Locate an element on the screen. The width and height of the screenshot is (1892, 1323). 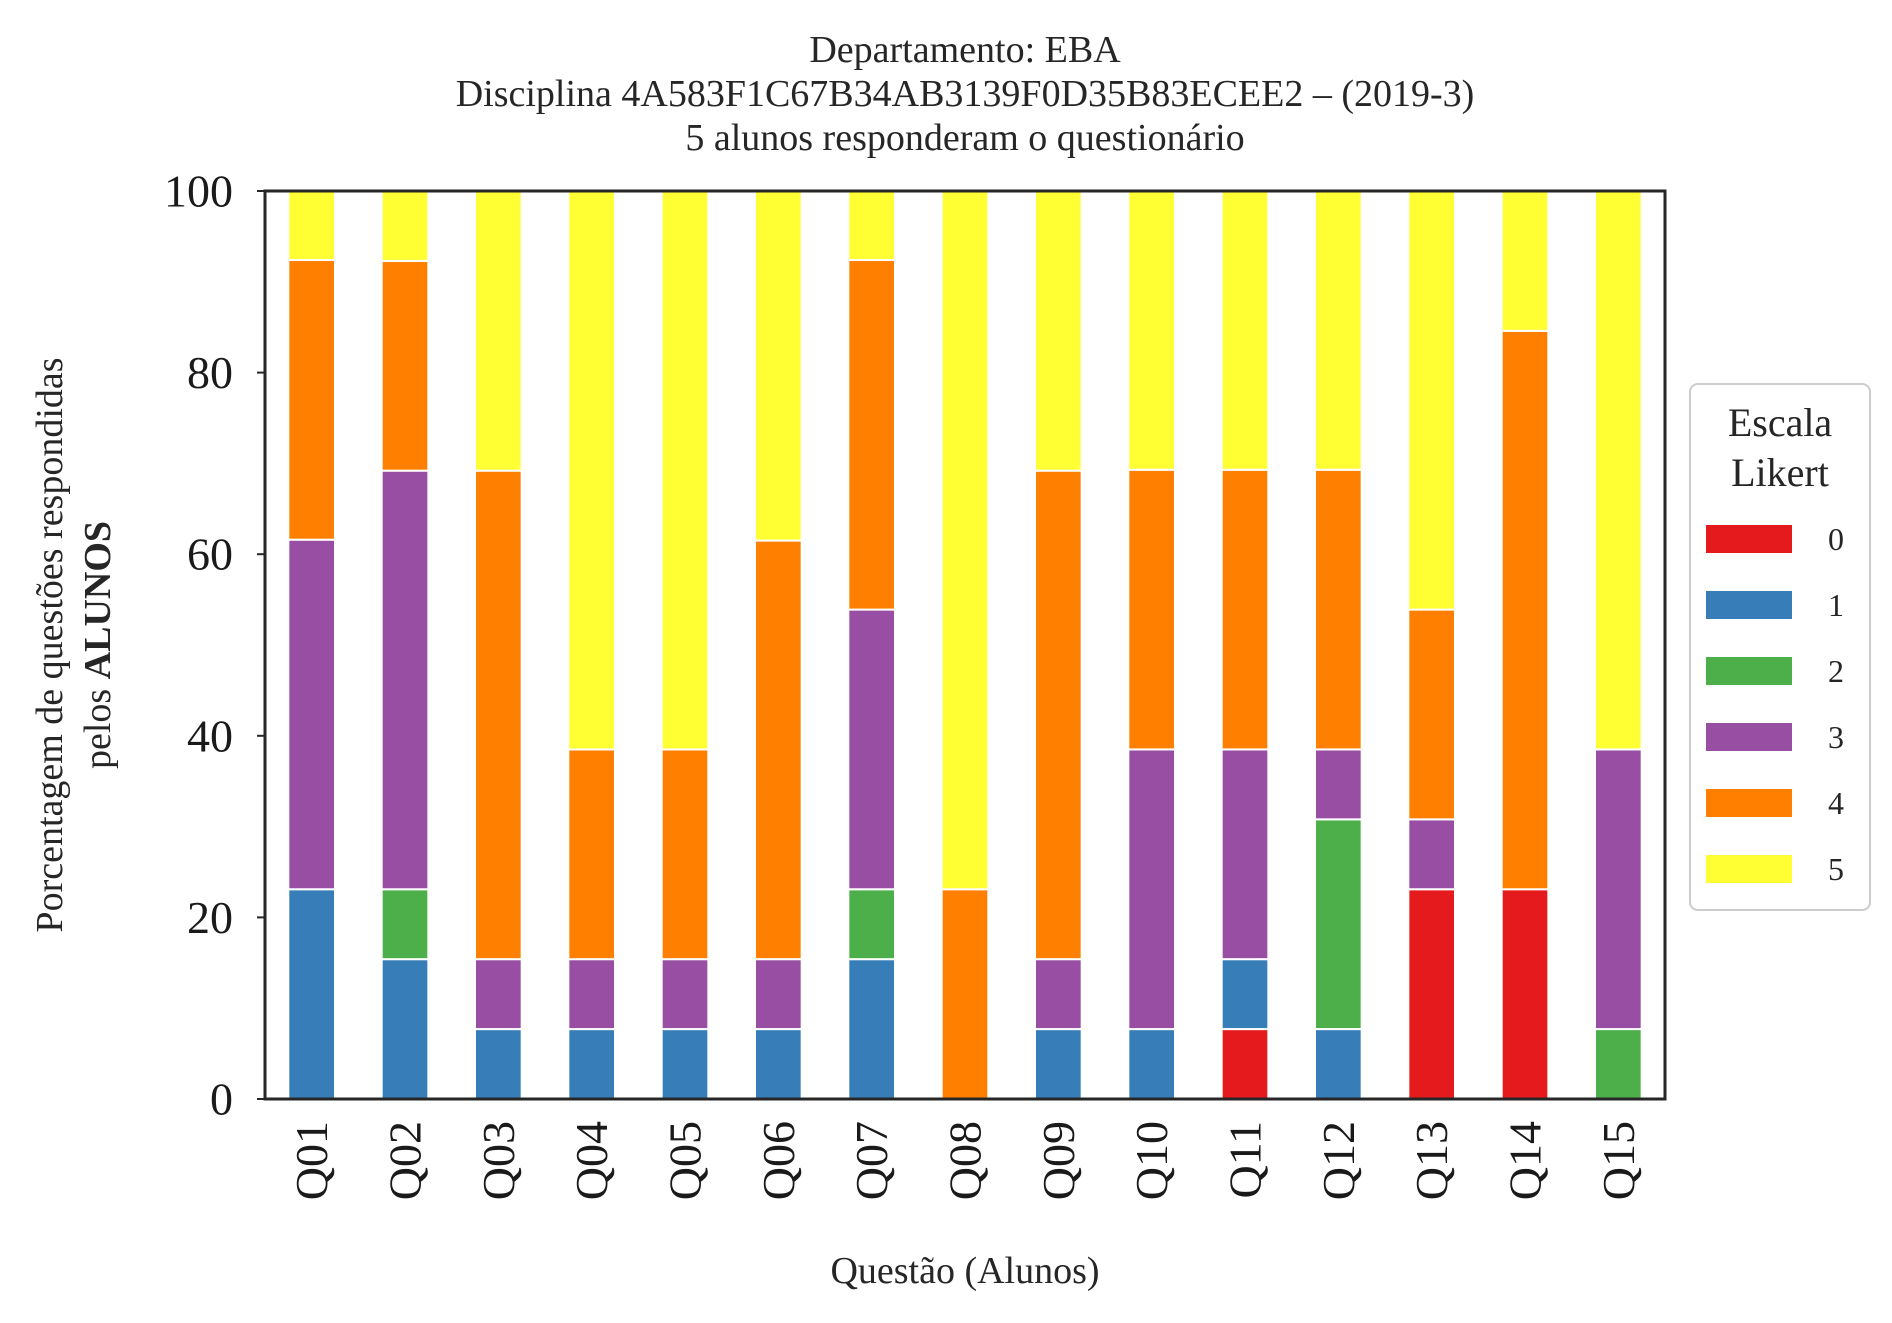
x-axis-label: Questão (Alunos) is located at coordinates (964, 1271).